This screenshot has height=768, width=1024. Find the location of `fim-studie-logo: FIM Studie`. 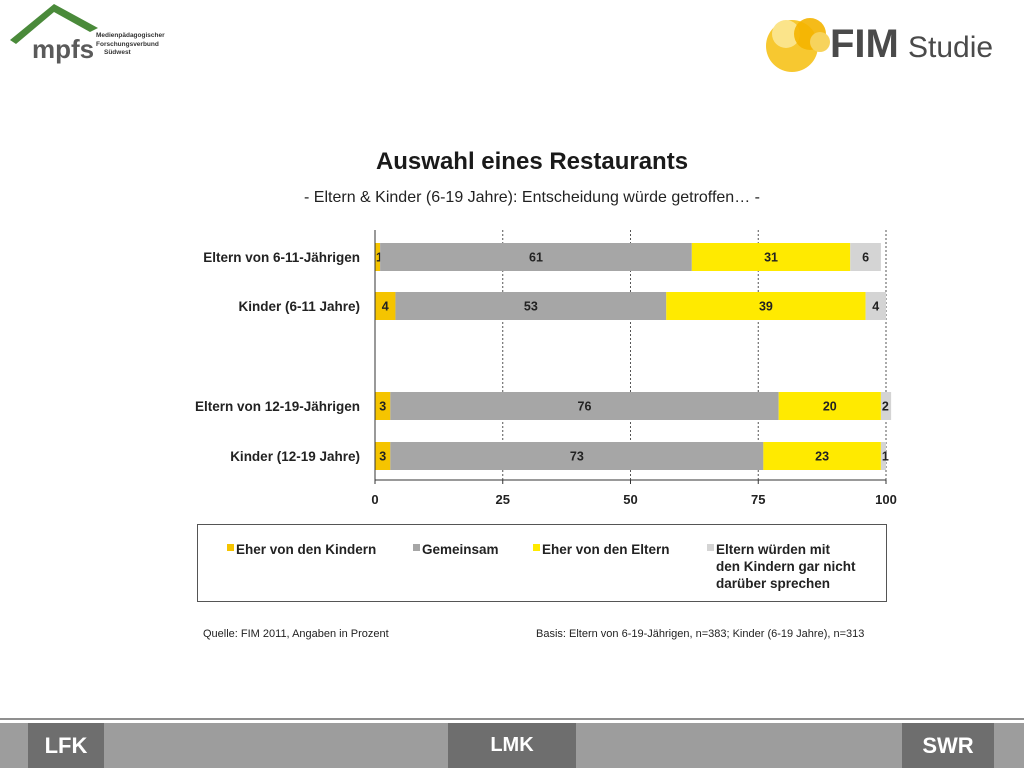

fim-studie-logo: FIM Studie is located at coordinates (879, 45).